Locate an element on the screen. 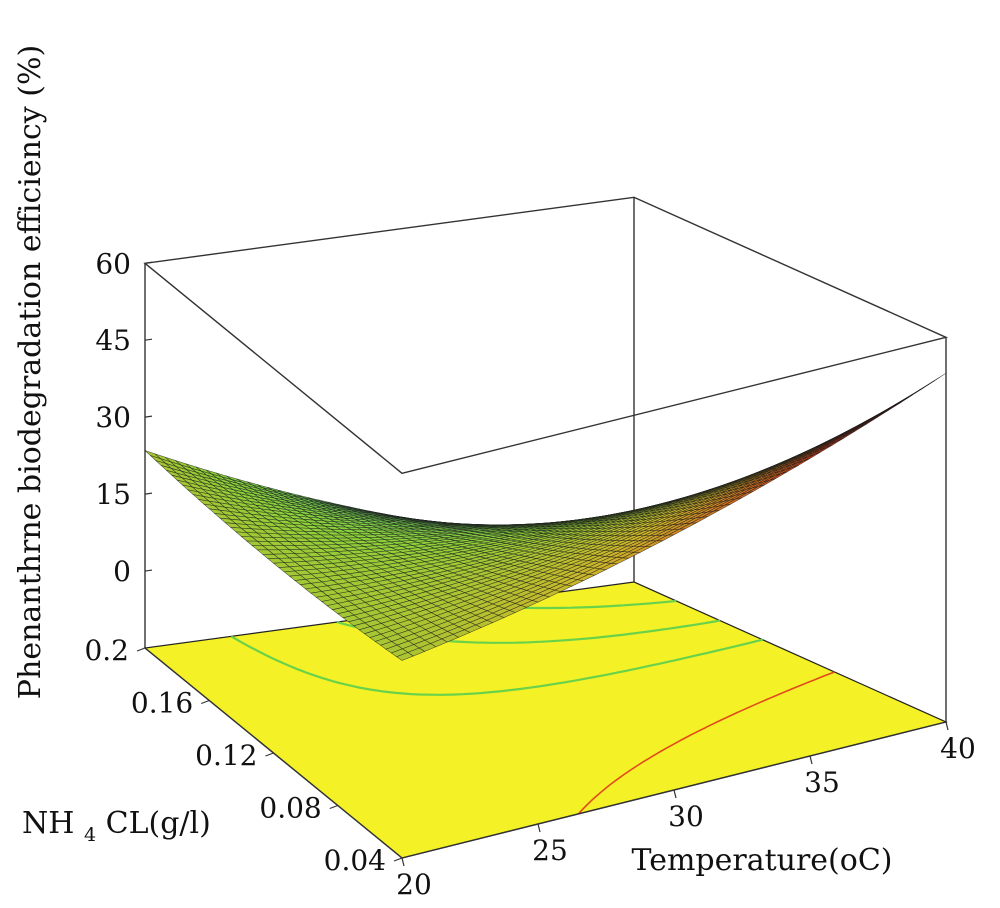 This screenshot has width=1000, height=908. y-axis-title: NH 4 CL(g/l) is located at coordinates (116, 827).